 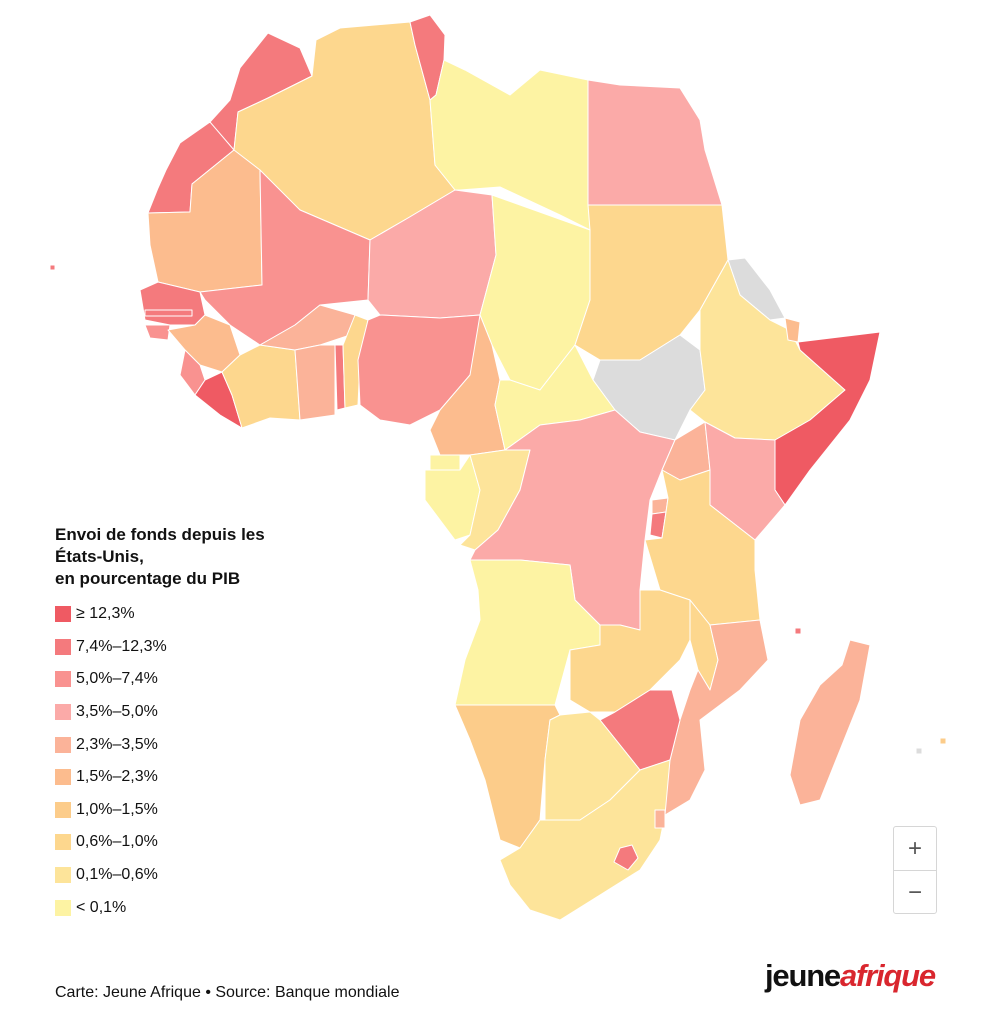 I want to click on country-egypt, so click(x=655, y=142).